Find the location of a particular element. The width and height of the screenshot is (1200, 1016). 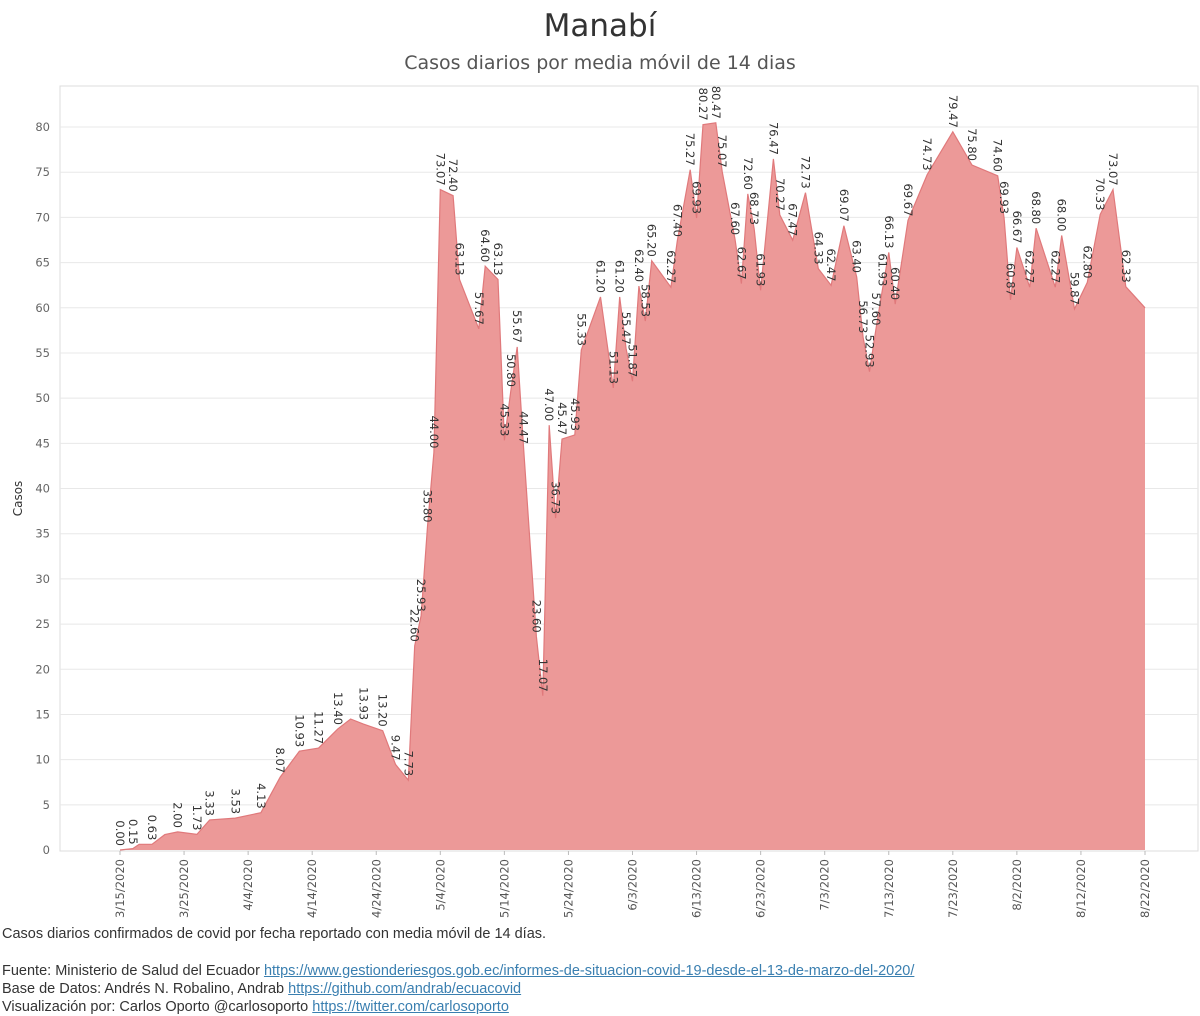

data-label: 62.47 is located at coordinates (831, 264).